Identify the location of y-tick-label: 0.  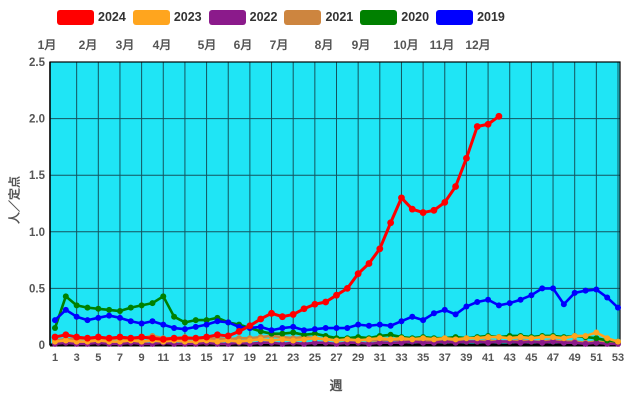
(42, 346).